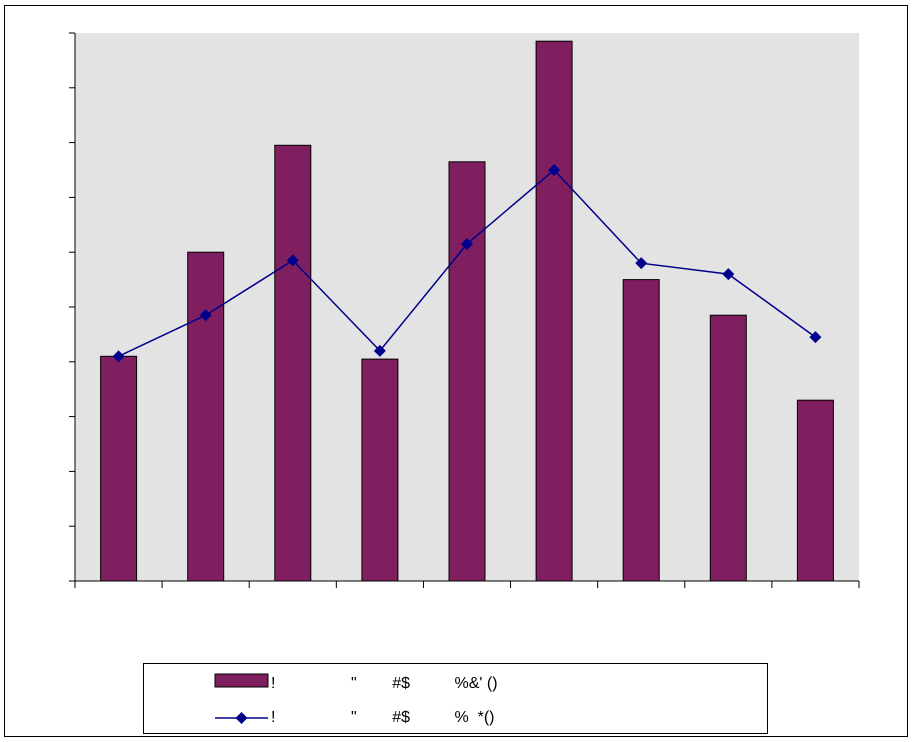 The width and height of the screenshot is (912, 742). I want to click on legend-line-marker, so click(241, 718).